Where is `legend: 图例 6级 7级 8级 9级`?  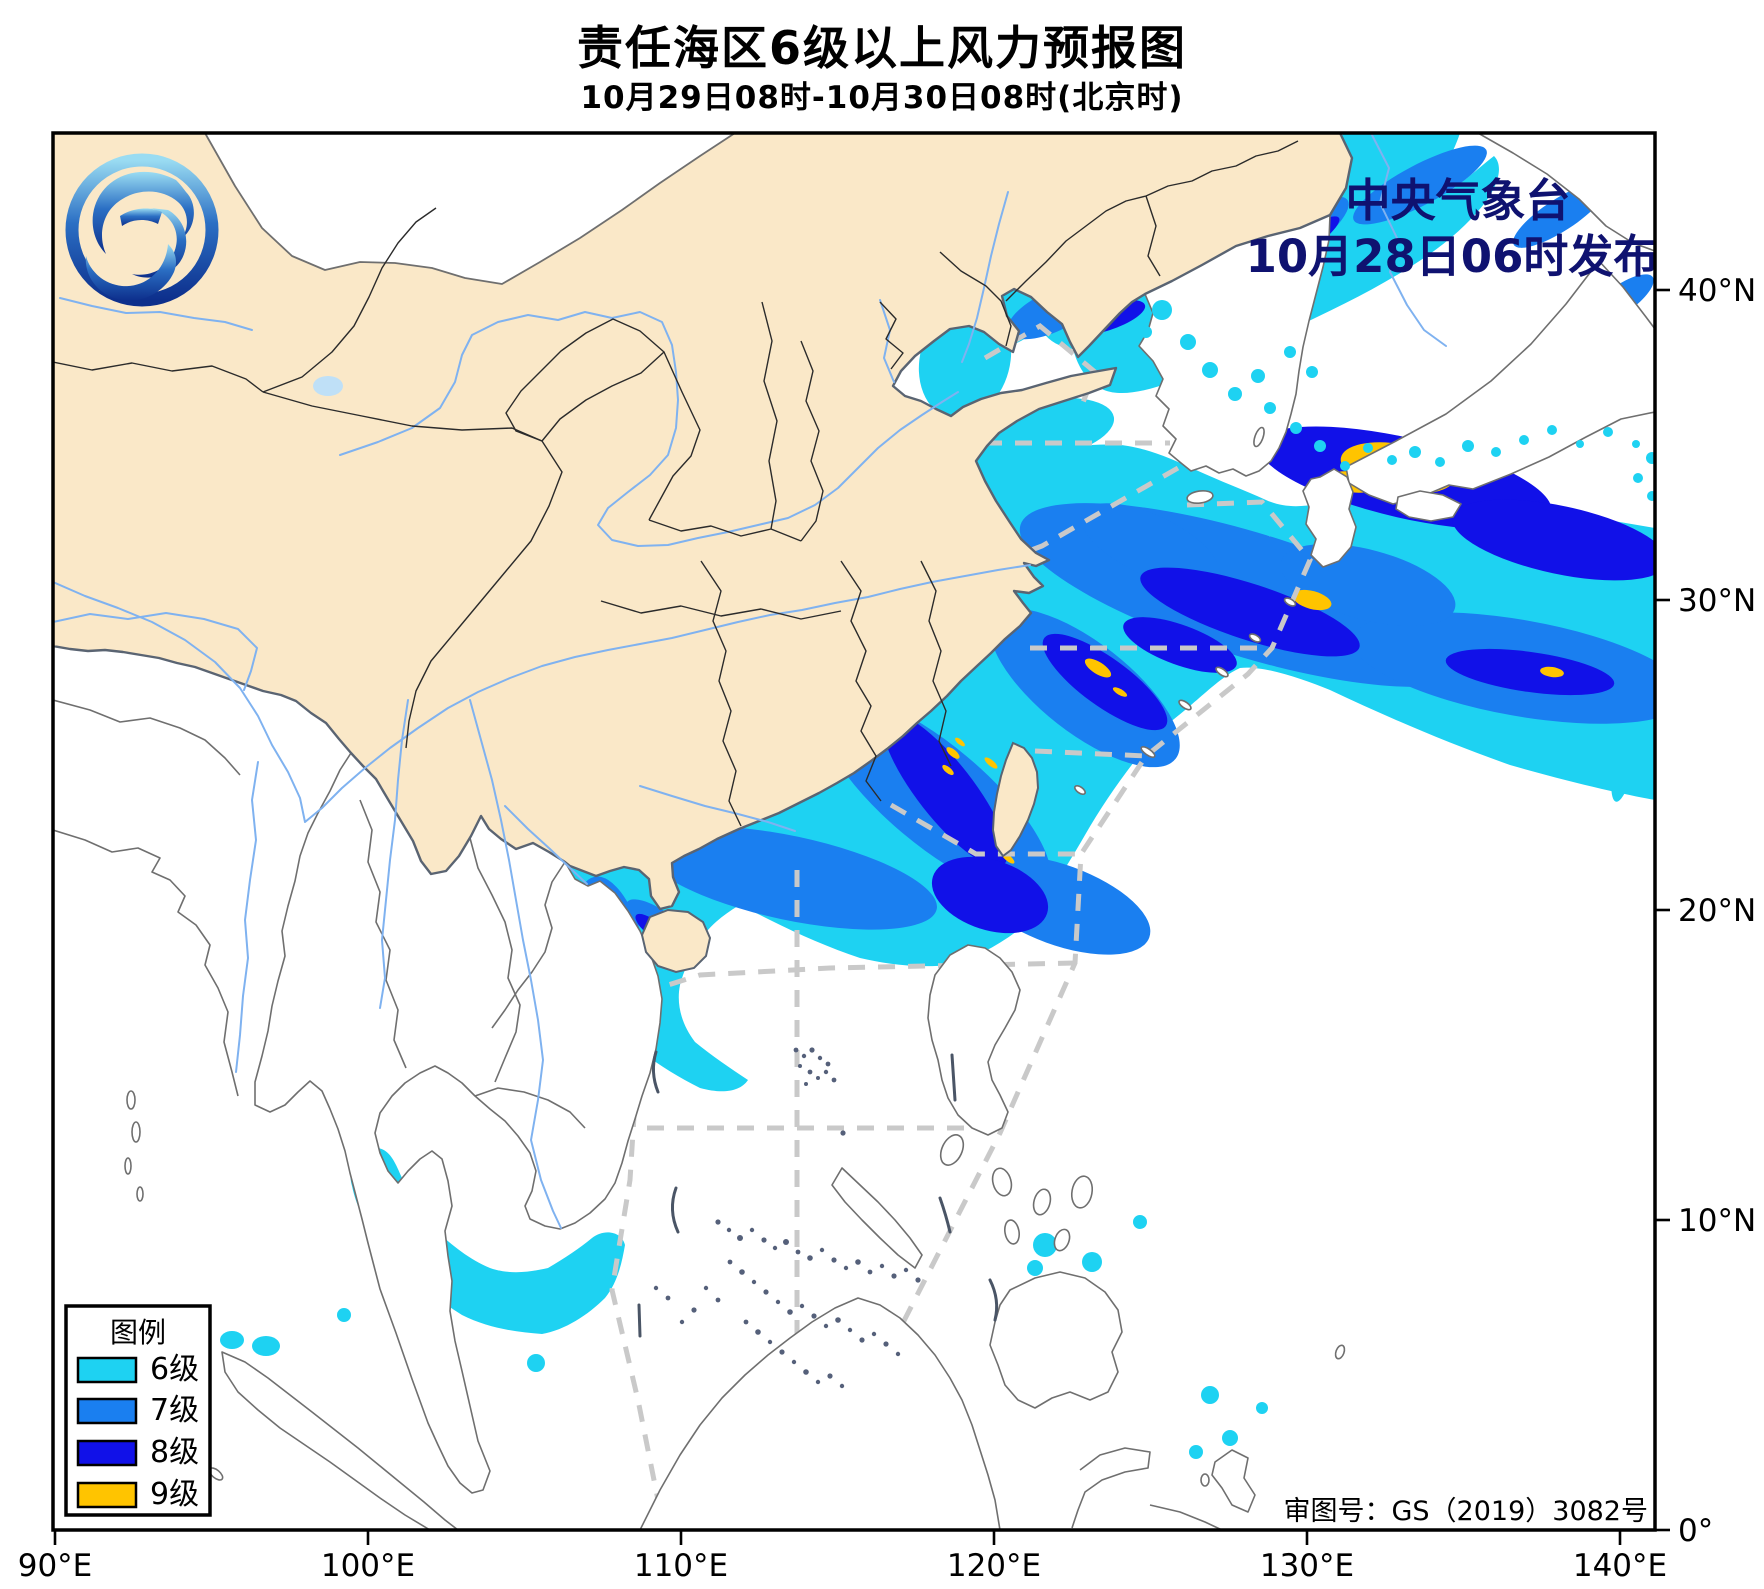 legend: 图例 6级 7级 8级 9级 is located at coordinates (138, 1410).